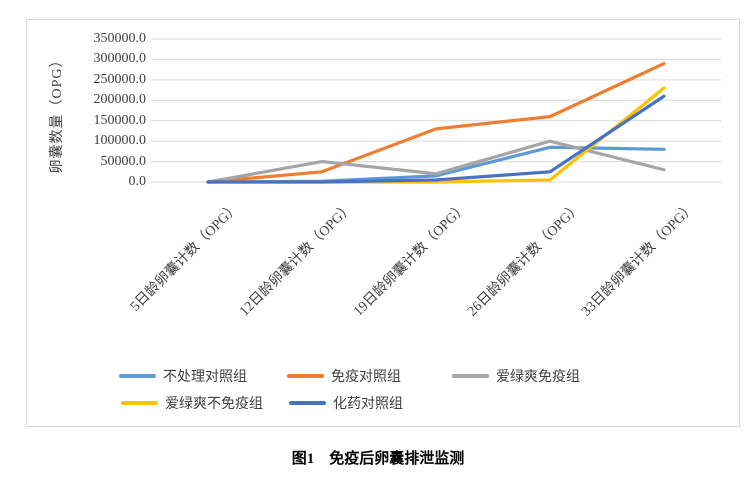 The image size is (756, 485). Describe the element at coordinates (120, 100) in the screenshot. I see `y-tick-label: 200000.0` at that location.